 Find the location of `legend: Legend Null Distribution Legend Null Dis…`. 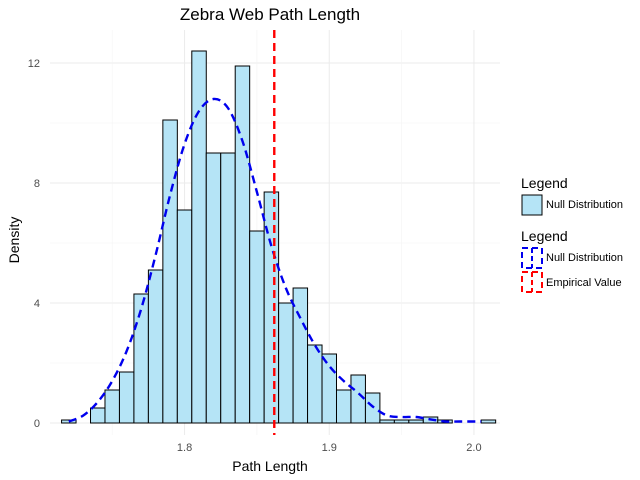

legend: Legend Null Distribution Legend Null Dis… is located at coordinates (572, 234).